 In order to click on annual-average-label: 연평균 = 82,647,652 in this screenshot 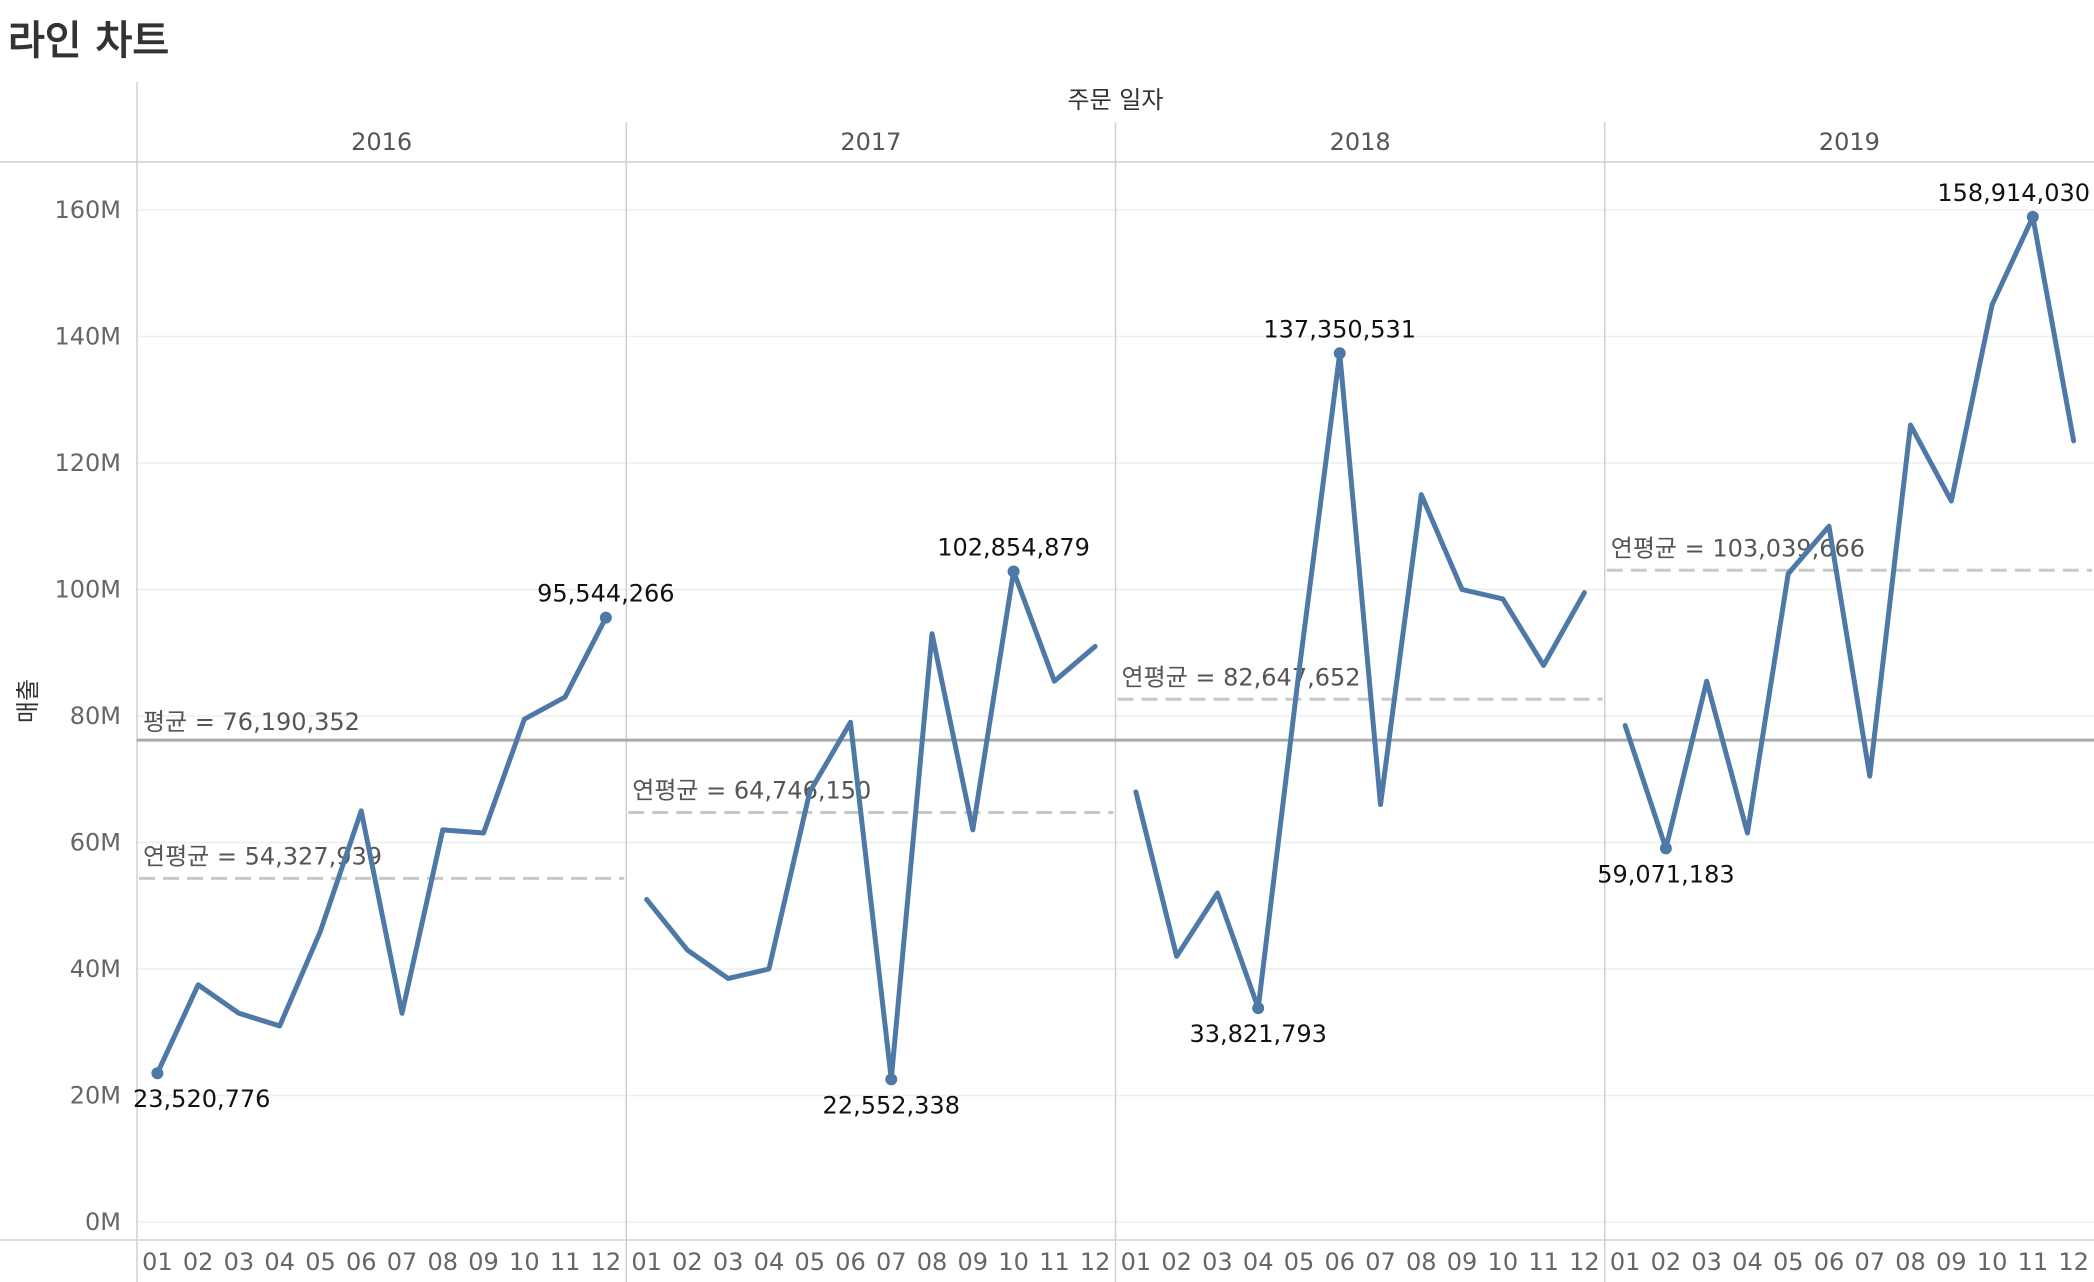, I will do `click(1241, 677)`.